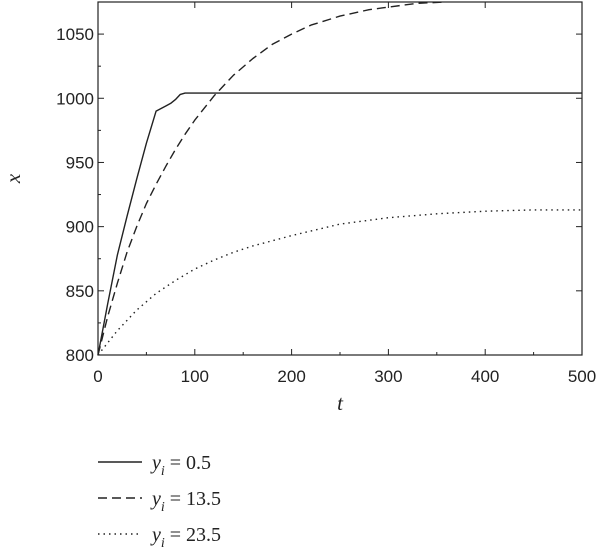  I want to click on legend: yi = 0.5 yi = 13.5 yi = 23.5, so click(159, 501).